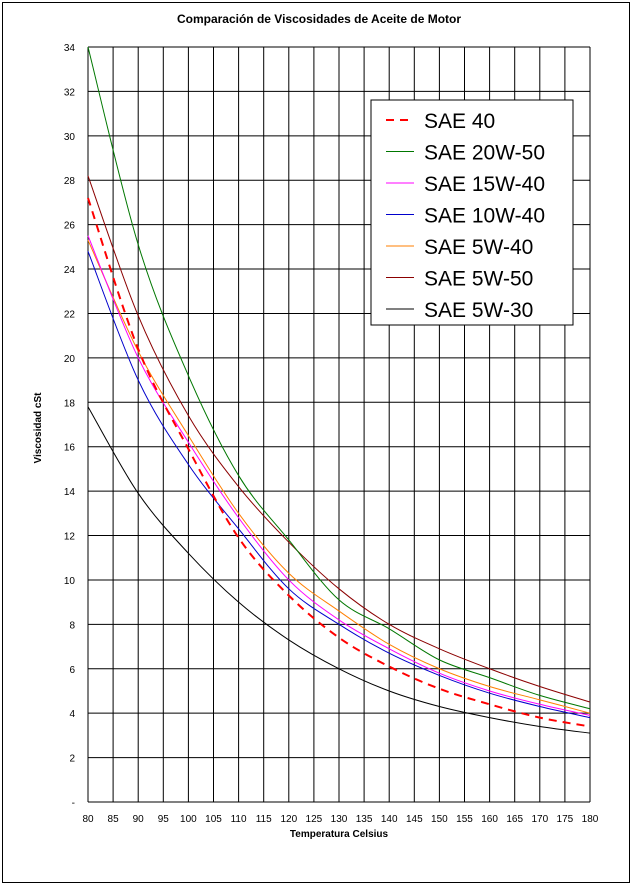 The height and width of the screenshot is (887, 634). Describe the element at coordinates (70, 492) in the screenshot. I see `y-tick-label: 14` at that location.